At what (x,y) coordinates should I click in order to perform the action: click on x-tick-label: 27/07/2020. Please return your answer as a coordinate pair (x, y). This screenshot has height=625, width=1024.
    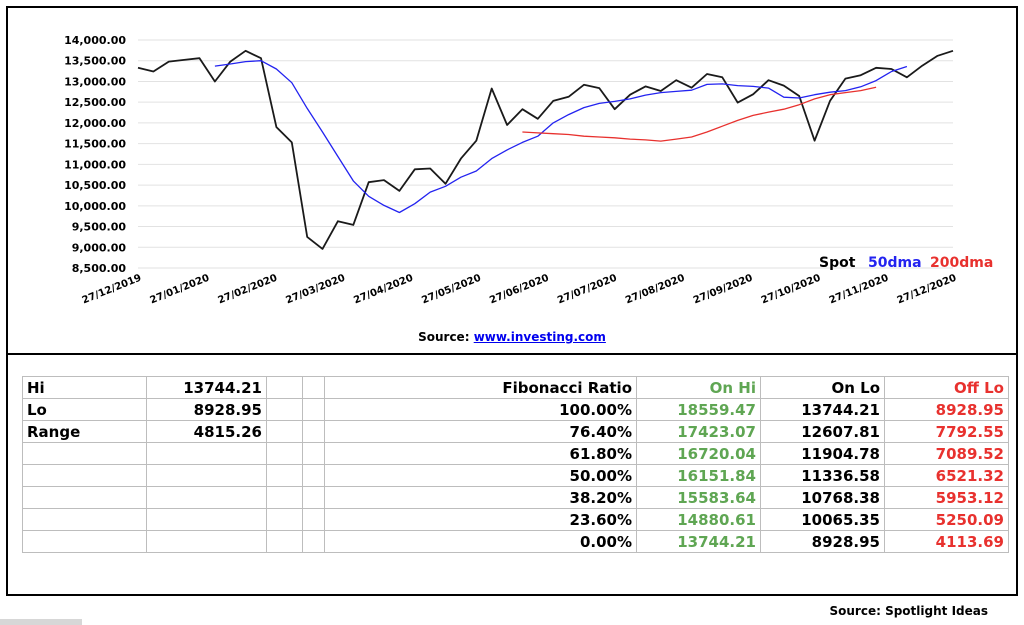
    Looking at the image, I should click on (587, 290).